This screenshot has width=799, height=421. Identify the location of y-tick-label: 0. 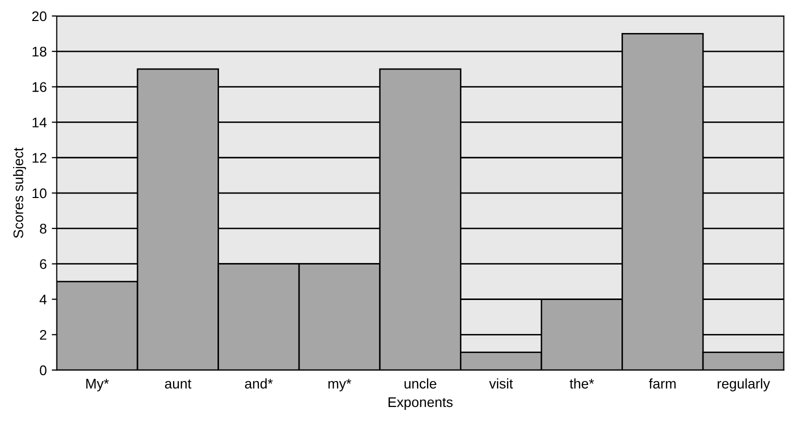
(43, 370).